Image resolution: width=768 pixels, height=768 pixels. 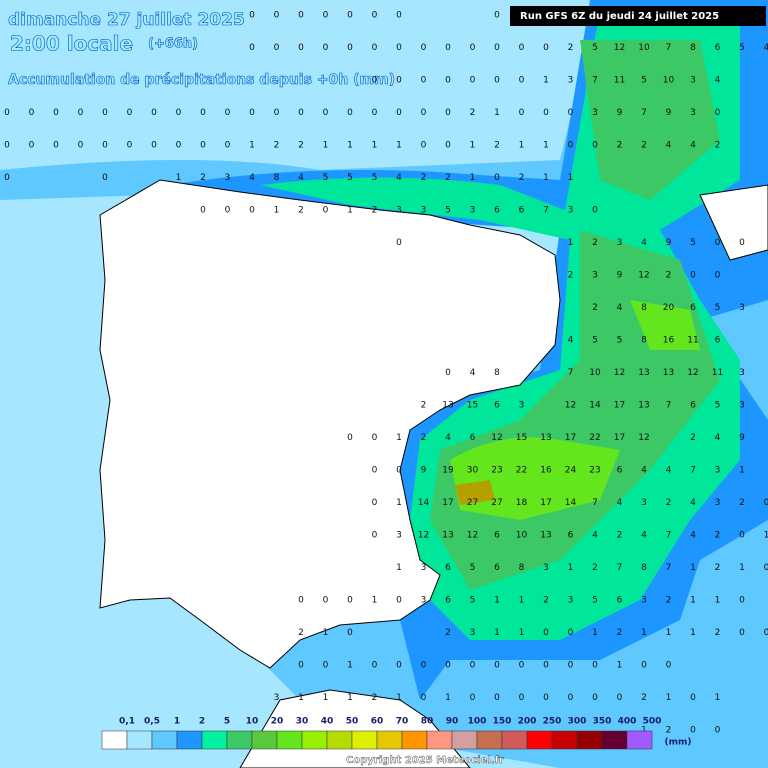 I want to click on run-label: Run GFS 6Z du jeudi 24 juillet 2025, so click(x=619, y=16).